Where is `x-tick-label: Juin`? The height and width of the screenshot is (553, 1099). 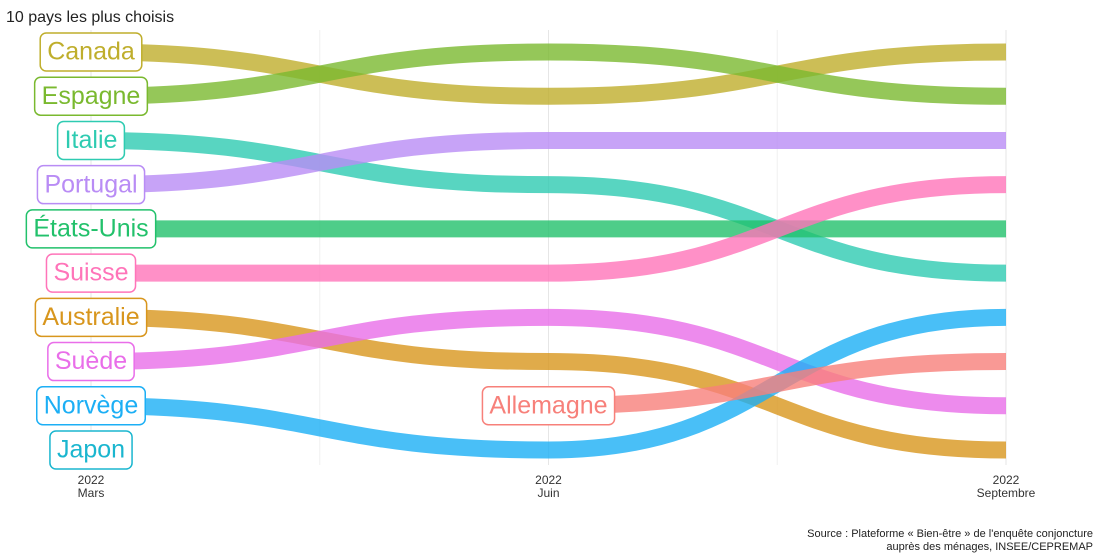 x-tick-label: Juin is located at coordinates (548, 493).